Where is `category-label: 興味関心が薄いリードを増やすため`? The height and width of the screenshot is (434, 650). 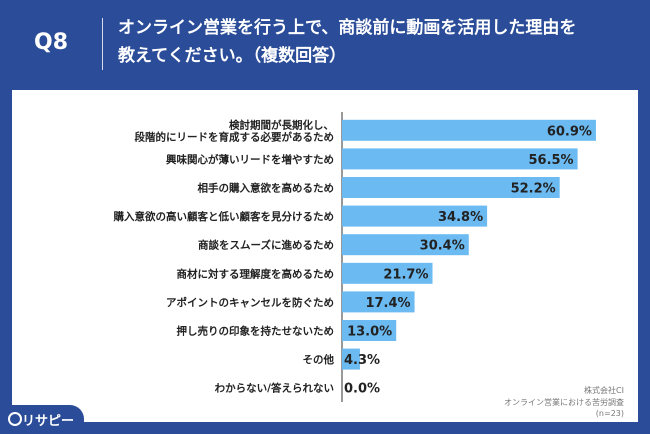 category-label: 興味関心が薄いリードを増やすため is located at coordinates (250, 159).